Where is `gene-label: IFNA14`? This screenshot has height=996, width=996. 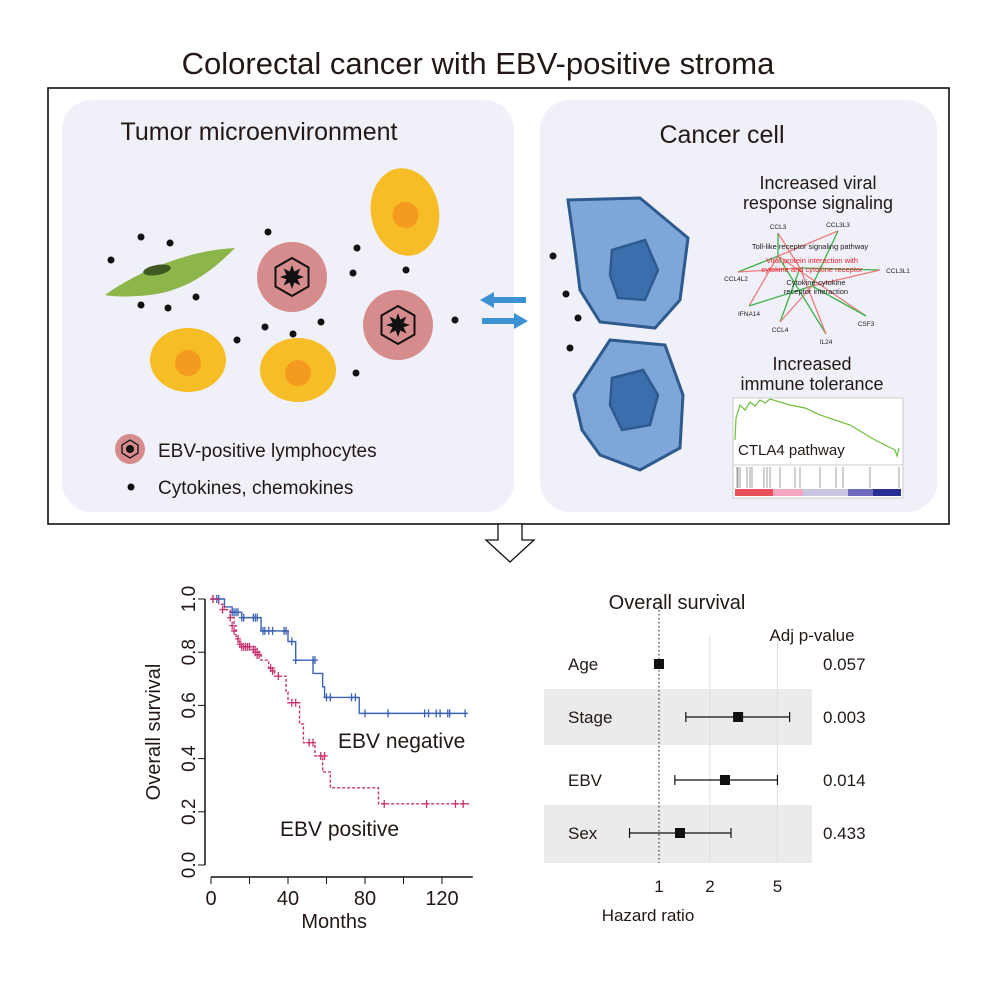 gene-label: IFNA14 is located at coordinates (749, 314).